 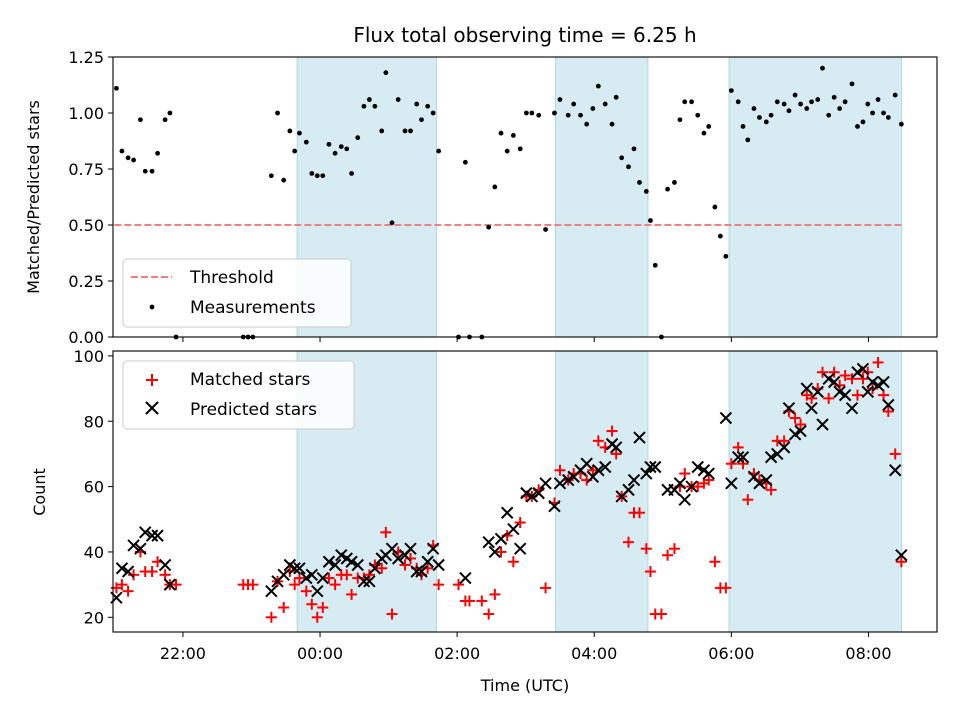 I want to click on predicted-legend-swatch, so click(x=152, y=408).